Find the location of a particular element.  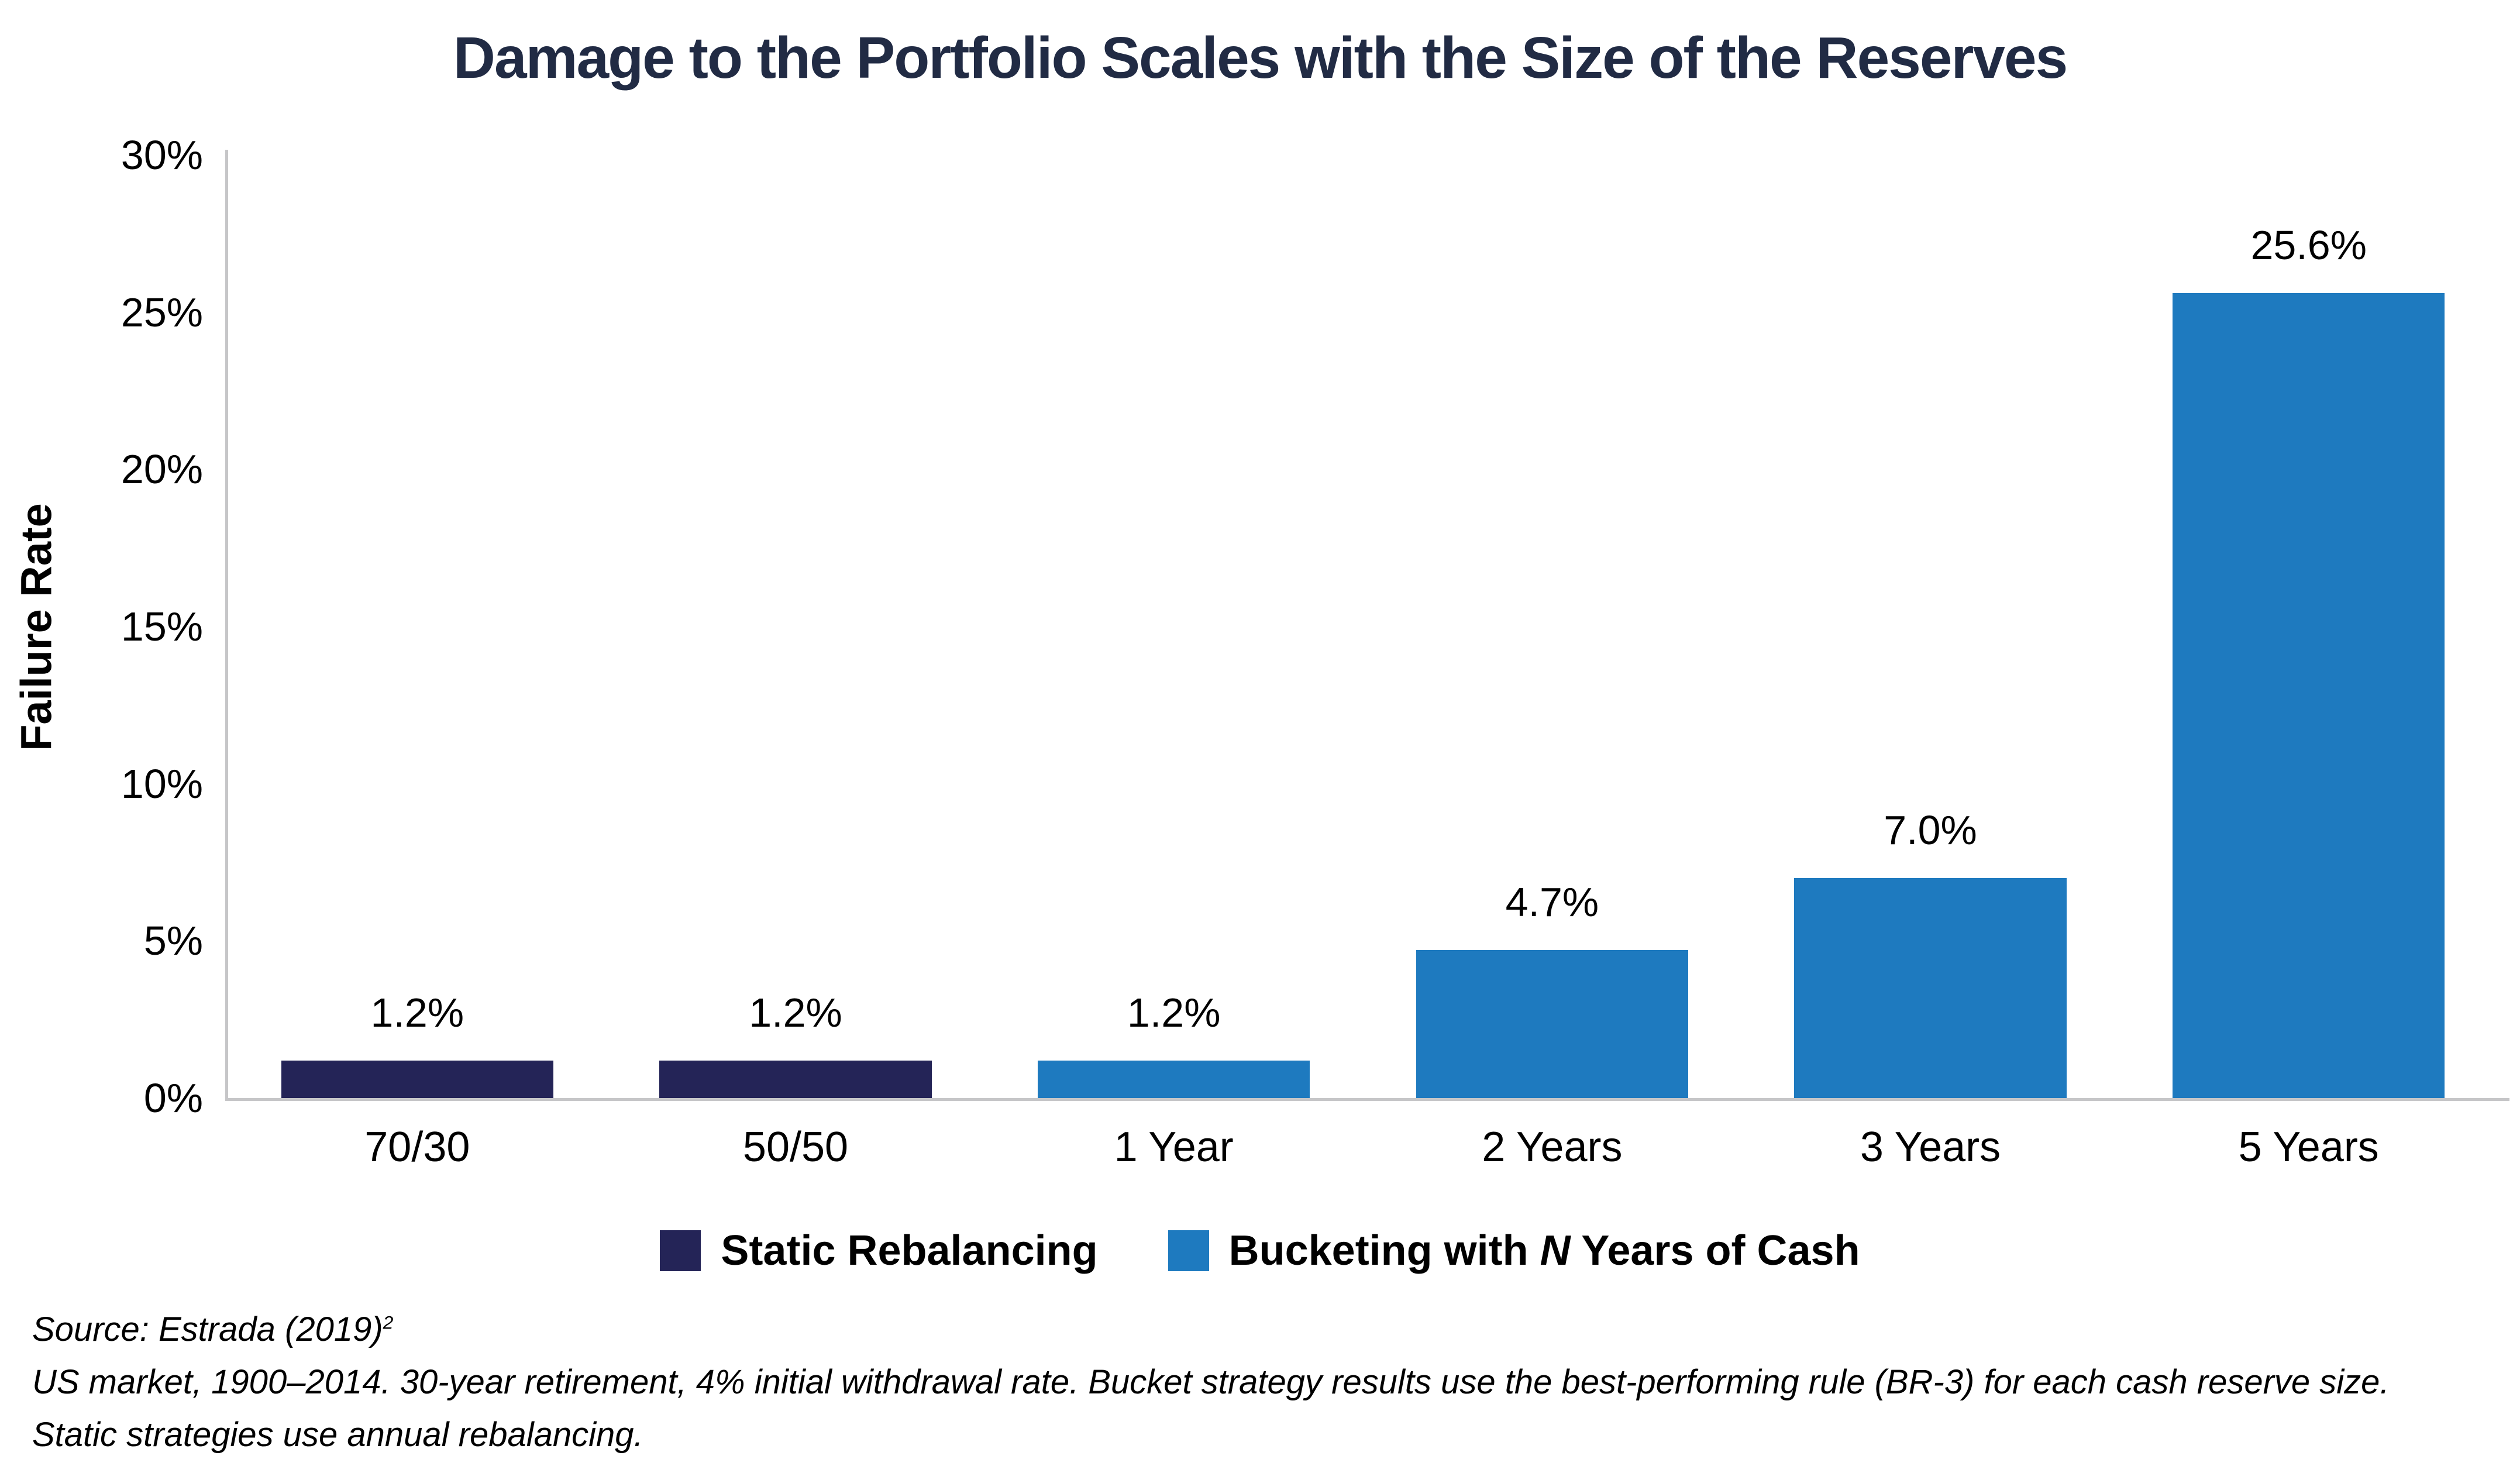

legend-label: Static Rebalancing is located at coordinates (910, 1250).